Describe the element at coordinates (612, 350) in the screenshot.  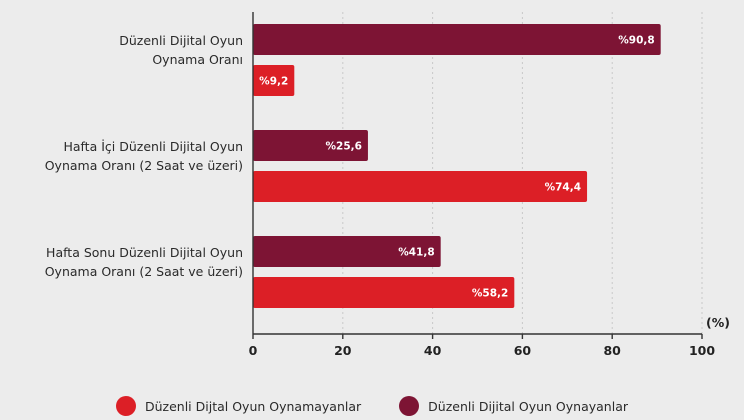
I see `tick-label: 80` at that location.